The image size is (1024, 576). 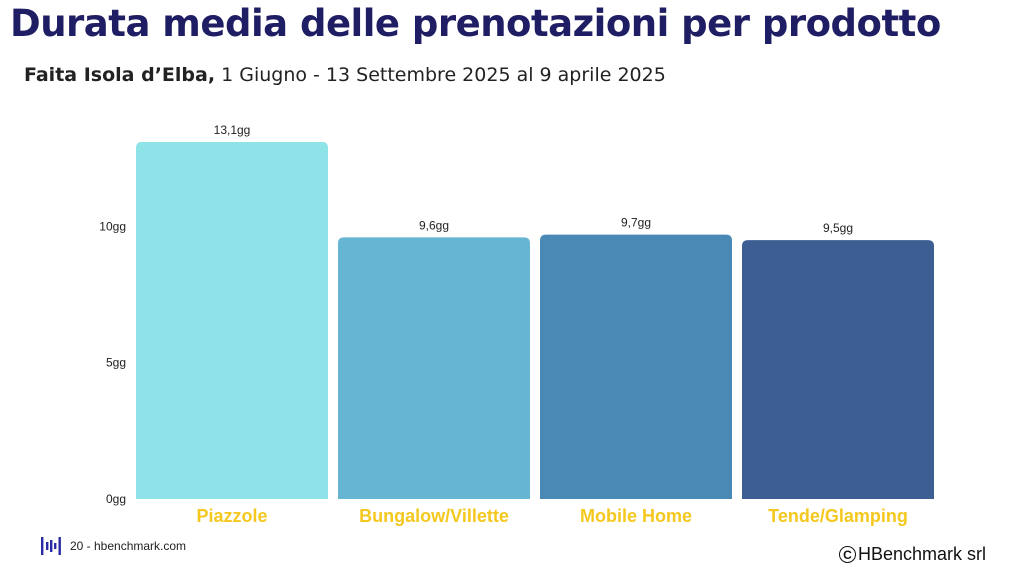 I want to click on footer-brand: HBenchmark srl, so click(x=921, y=554).